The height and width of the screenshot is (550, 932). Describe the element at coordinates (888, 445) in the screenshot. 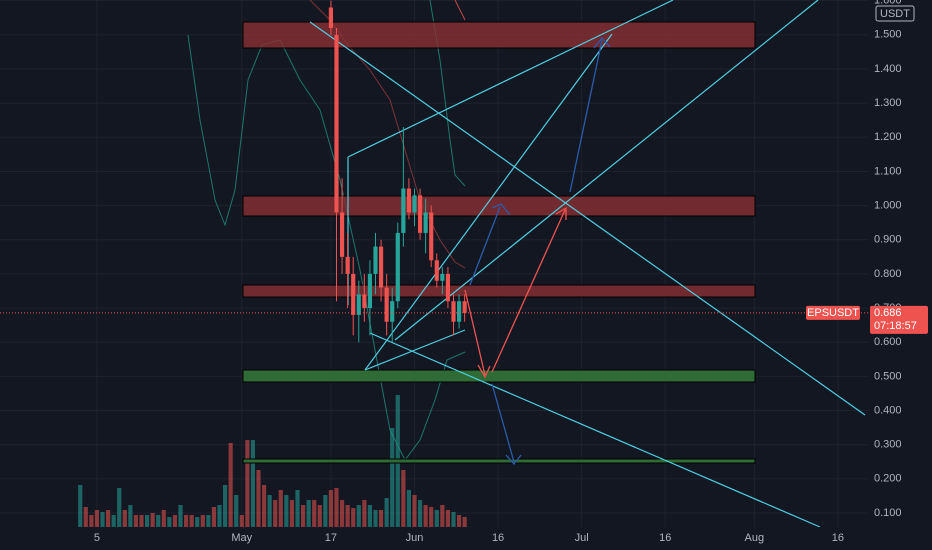

I see `y-tick-label: 0.300` at that location.